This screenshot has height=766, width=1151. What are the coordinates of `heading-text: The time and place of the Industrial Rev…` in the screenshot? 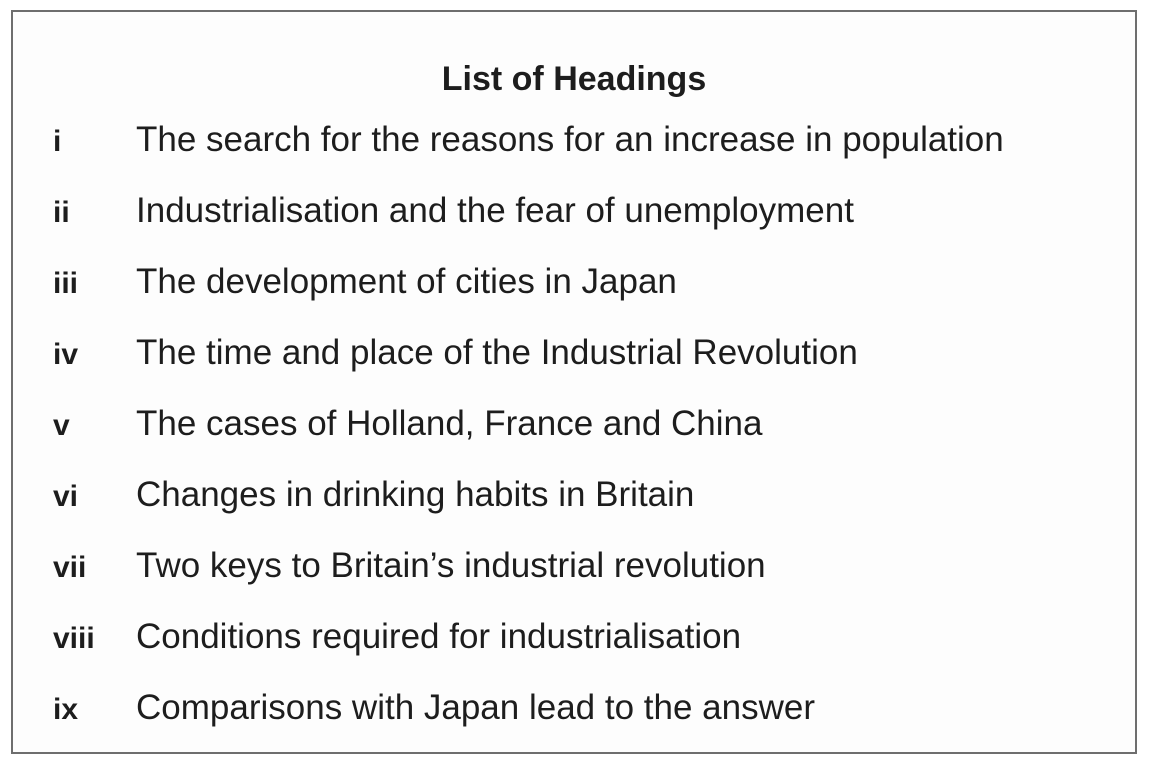 It's located at (497, 352).